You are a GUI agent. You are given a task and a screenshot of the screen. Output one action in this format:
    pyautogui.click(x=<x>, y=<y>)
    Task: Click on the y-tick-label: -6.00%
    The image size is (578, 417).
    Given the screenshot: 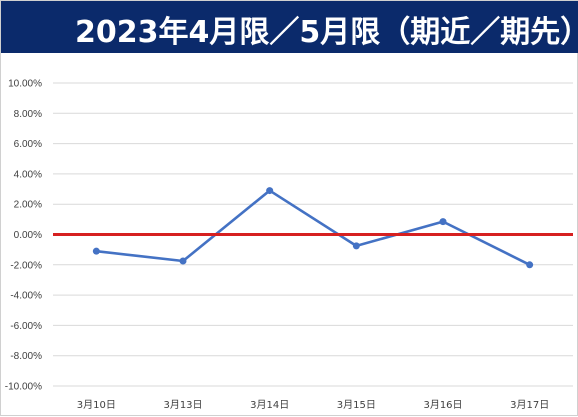 What is the action you would take?
    pyautogui.click(x=26, y=326)
    